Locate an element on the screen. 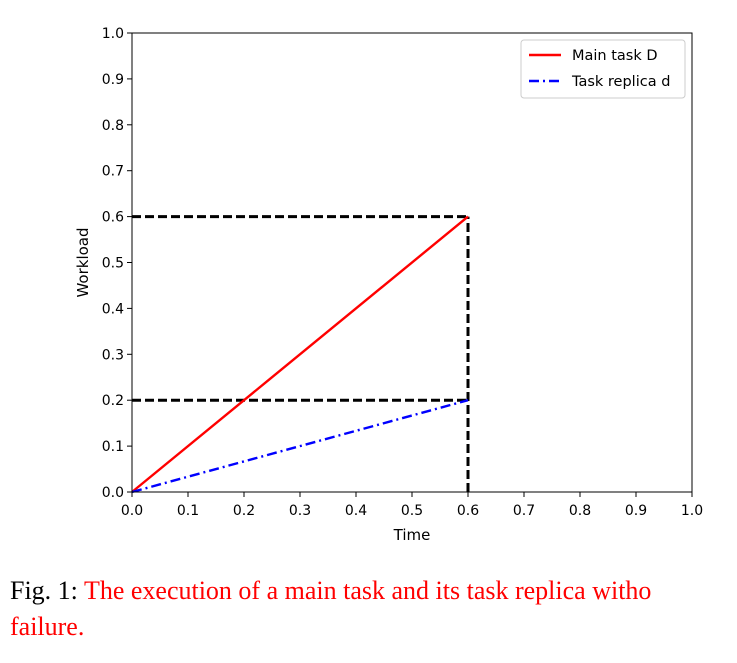 The image size is (737, 663). y-tick-label: 1.0 is located at coordinates (113, 34).